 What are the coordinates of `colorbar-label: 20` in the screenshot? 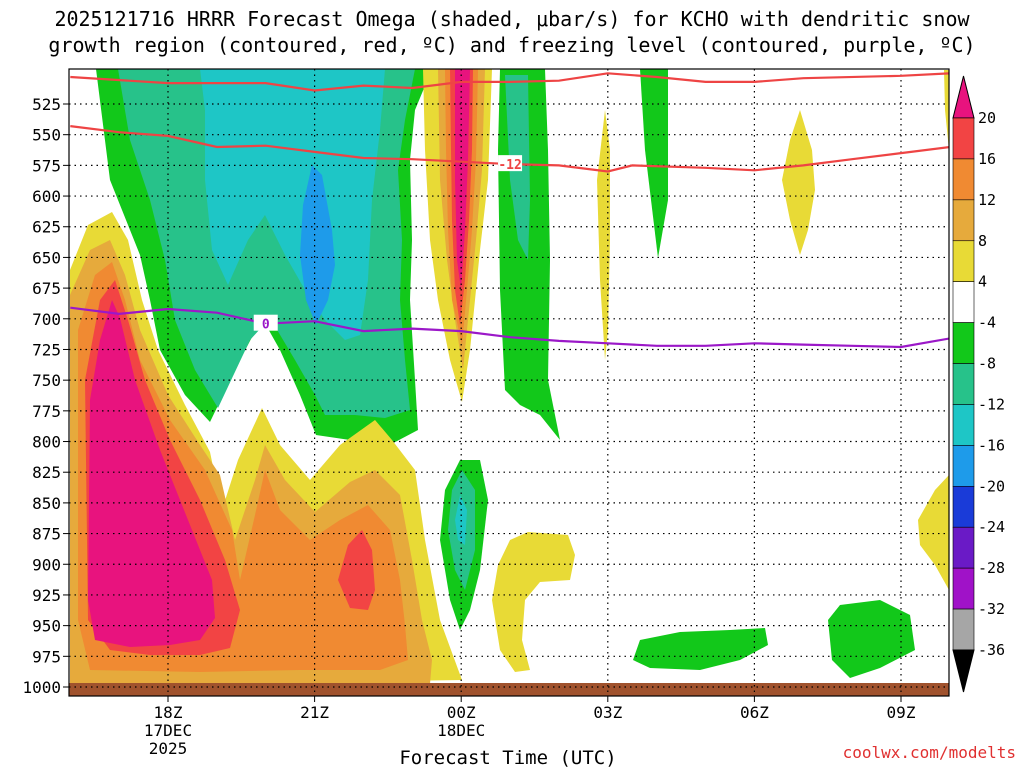 It's located at (987, 118).